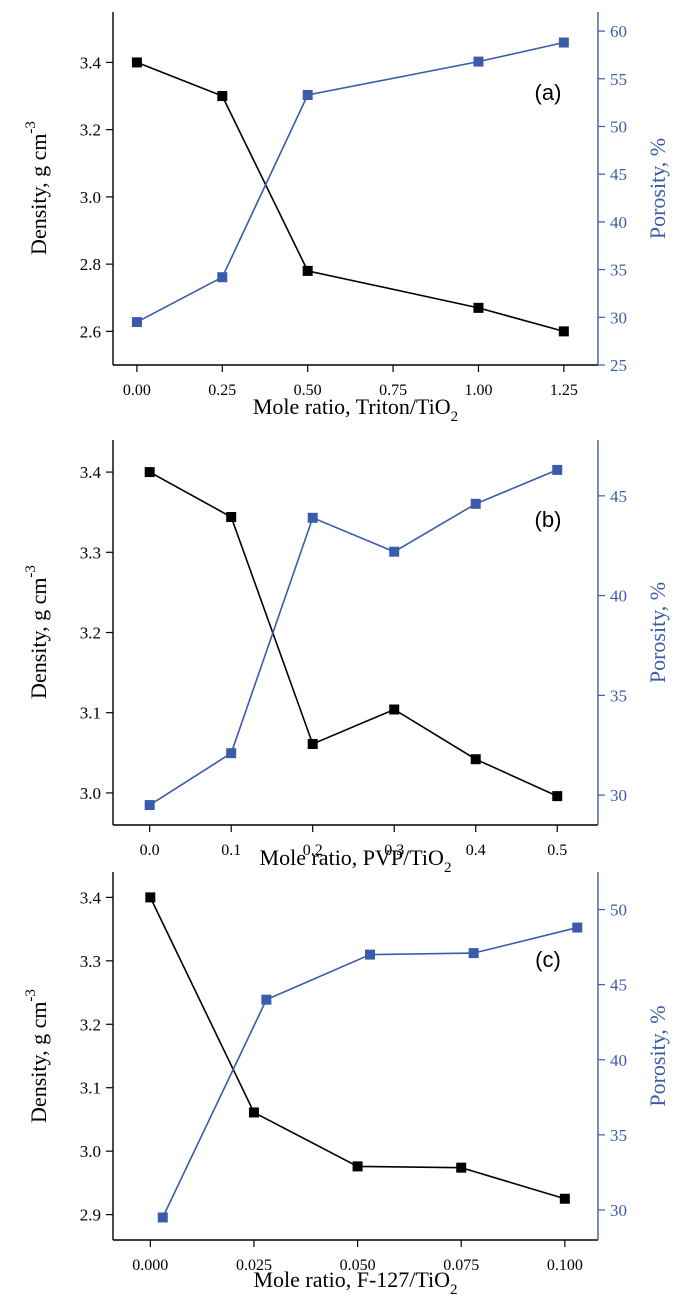 The width and height of the screenshot is (687, 1310). I want to click on x-axis-label: Mole ratio, PVP/TiO2, so click(356, 860).